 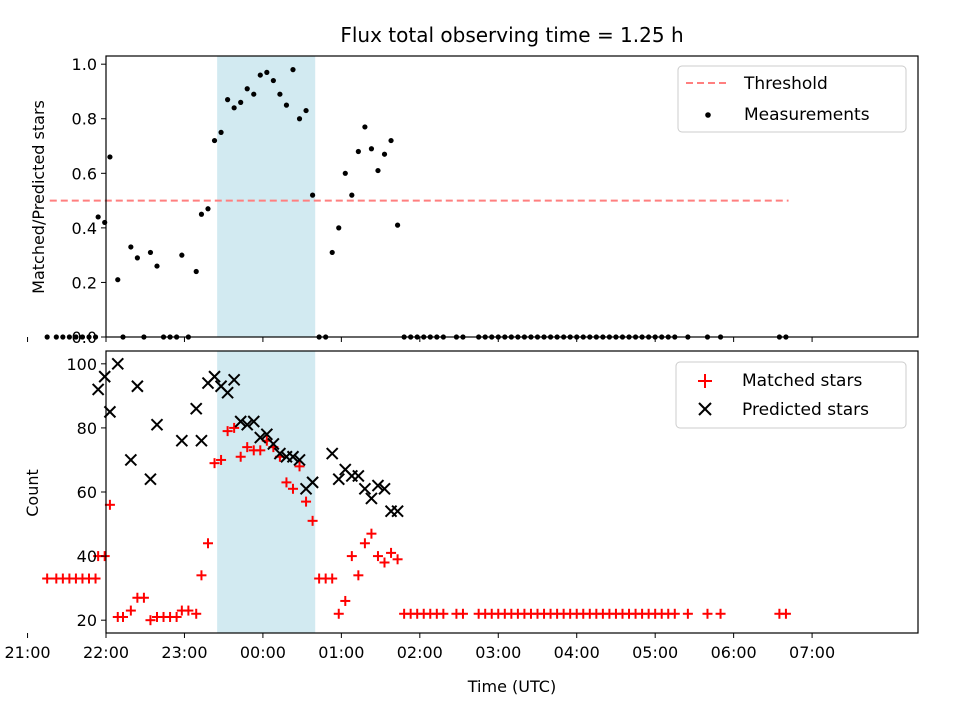 What do you see at coordinates (184, 652) in the screenshot?
I see `x-tick-label: 23:00` at bounding box center [184, 652].